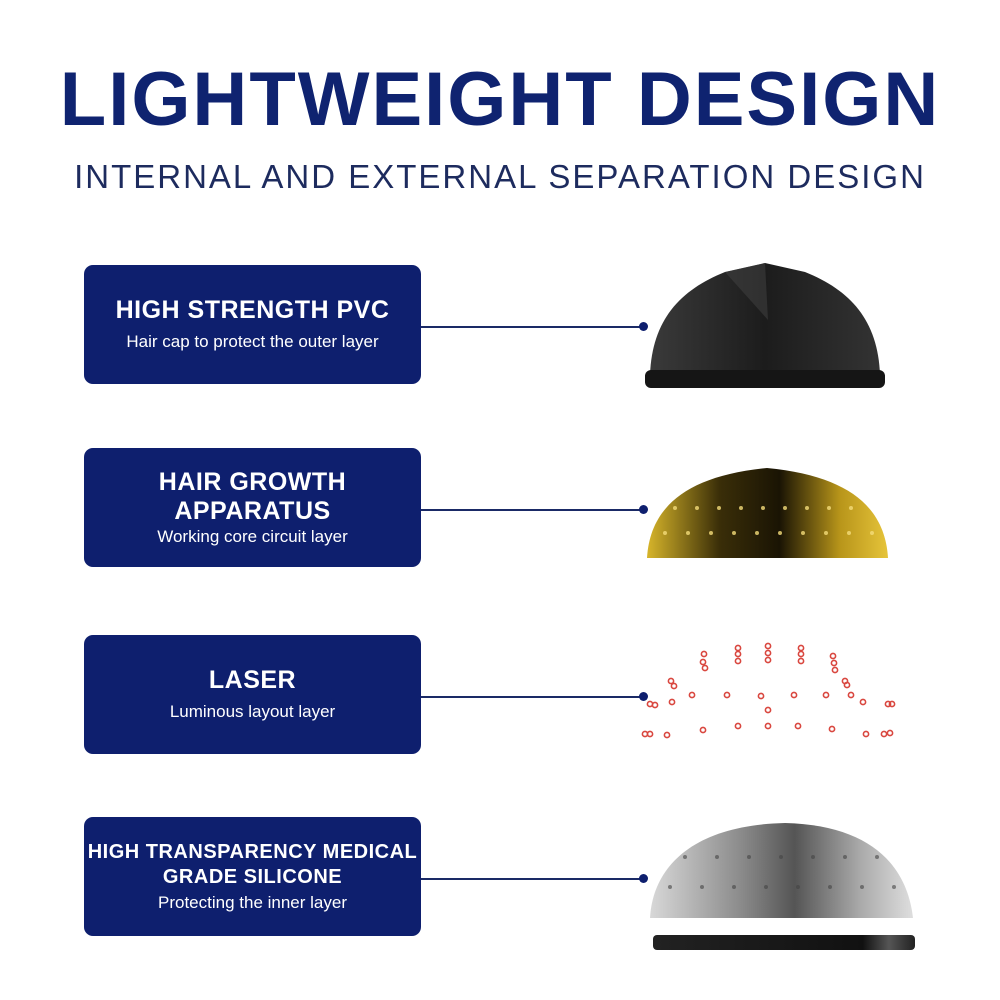 The image size is (1000, 1000). What do you see at coordinates (252, 711) in the screenshot?
I see `layer-description: Luminous layout layer` at bounding box center [252, 711].